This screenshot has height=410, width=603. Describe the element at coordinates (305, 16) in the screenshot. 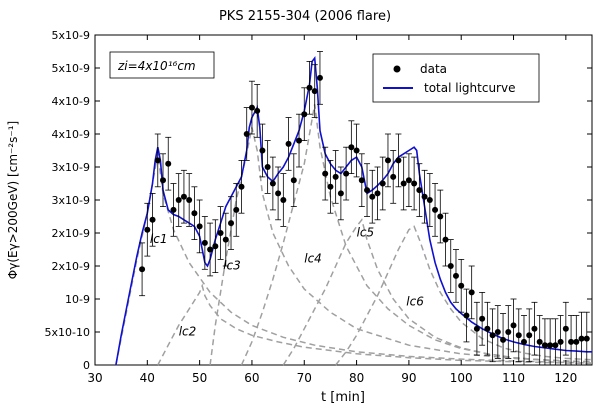

I see `chart-title: PKS 2155-304 (2006 flare)` at that location.